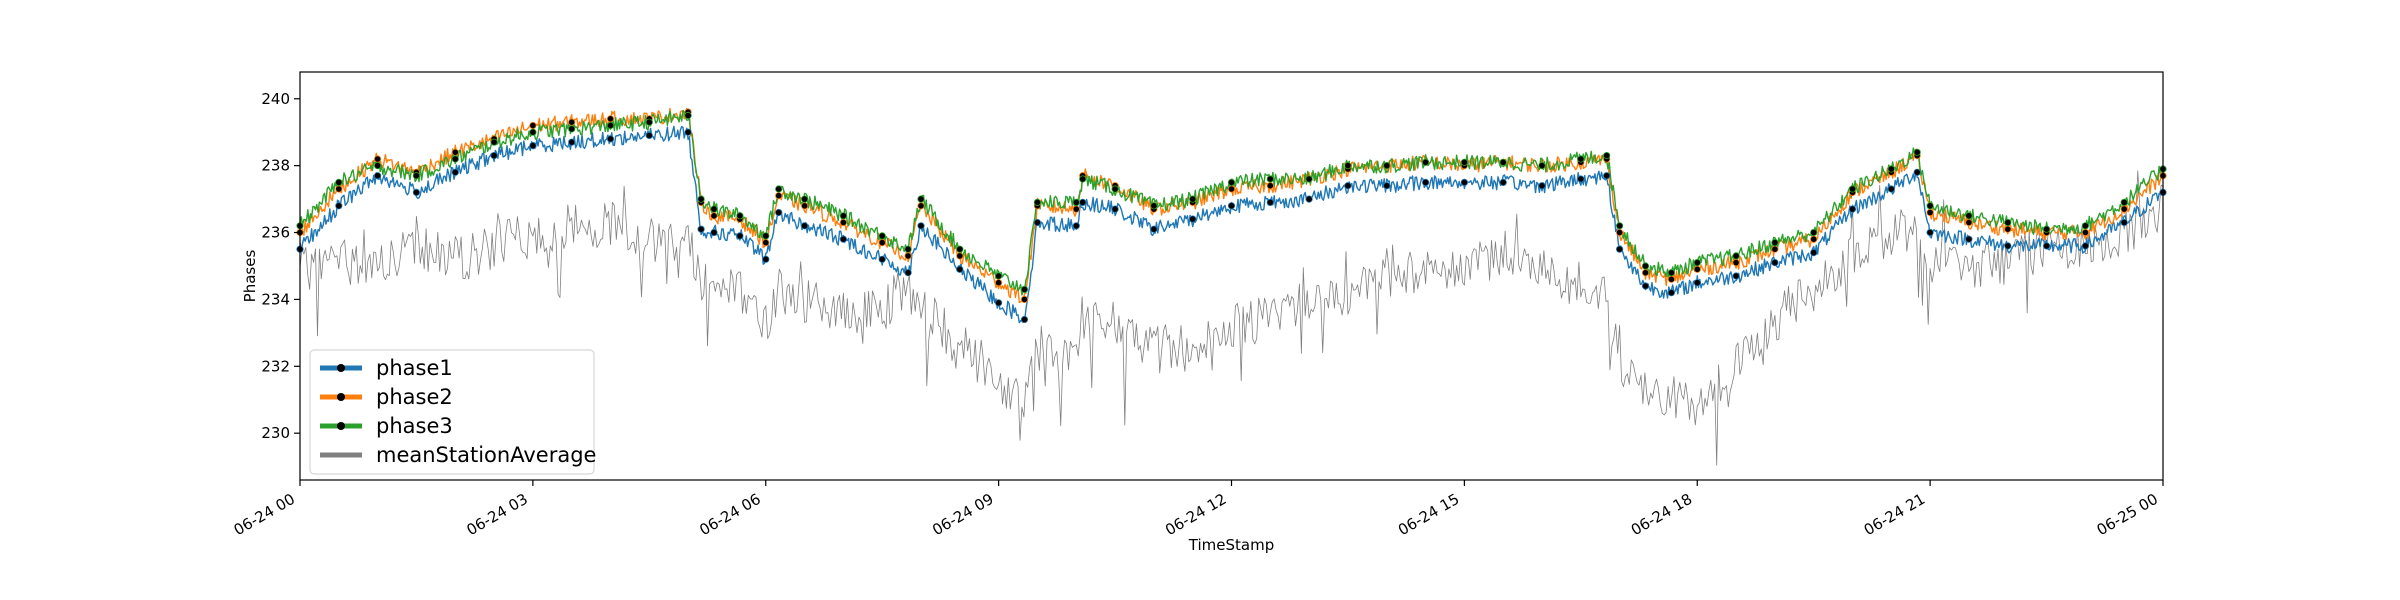 The width and height of the screenshot is (2400, 600). What do you see at coordinates (386, 426) in the screenshot?
I see `legend-entry-phase3: phase3` at bounding box center [386, 426].